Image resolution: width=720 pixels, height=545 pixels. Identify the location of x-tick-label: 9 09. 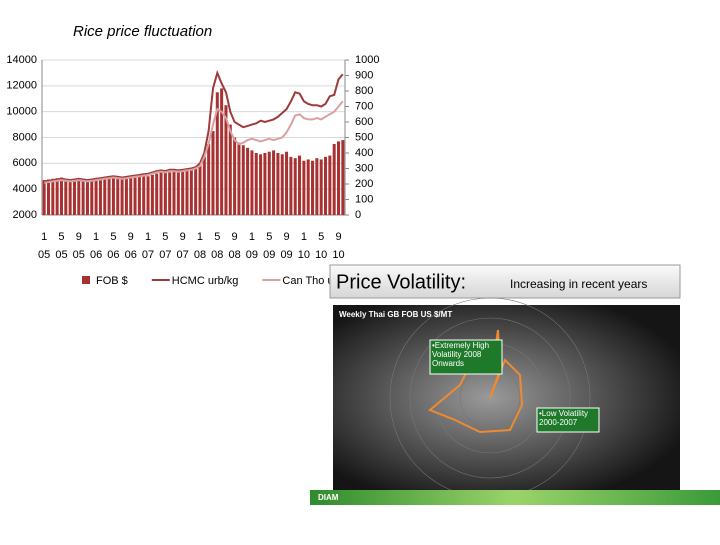
(286, 246).